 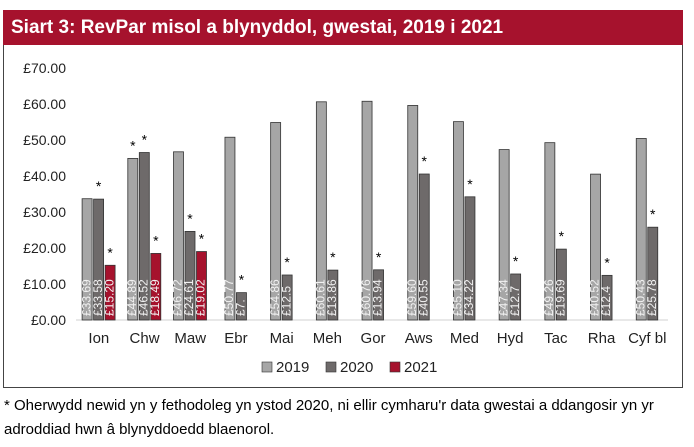 I want to click on data-label: £59.60, so click(x=412, y=297).